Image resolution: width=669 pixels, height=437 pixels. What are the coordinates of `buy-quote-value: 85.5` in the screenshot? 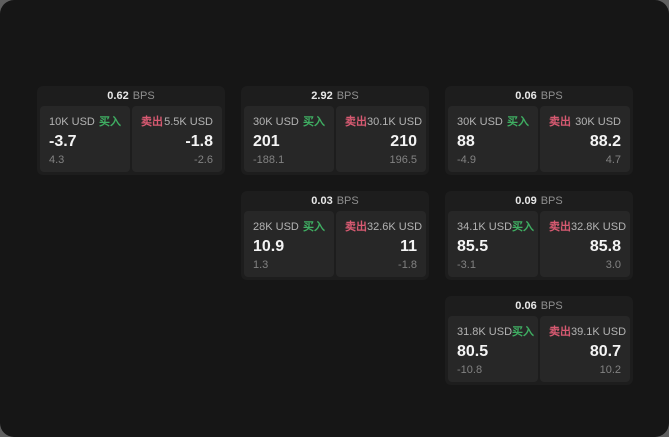 It's located at (473, 246).